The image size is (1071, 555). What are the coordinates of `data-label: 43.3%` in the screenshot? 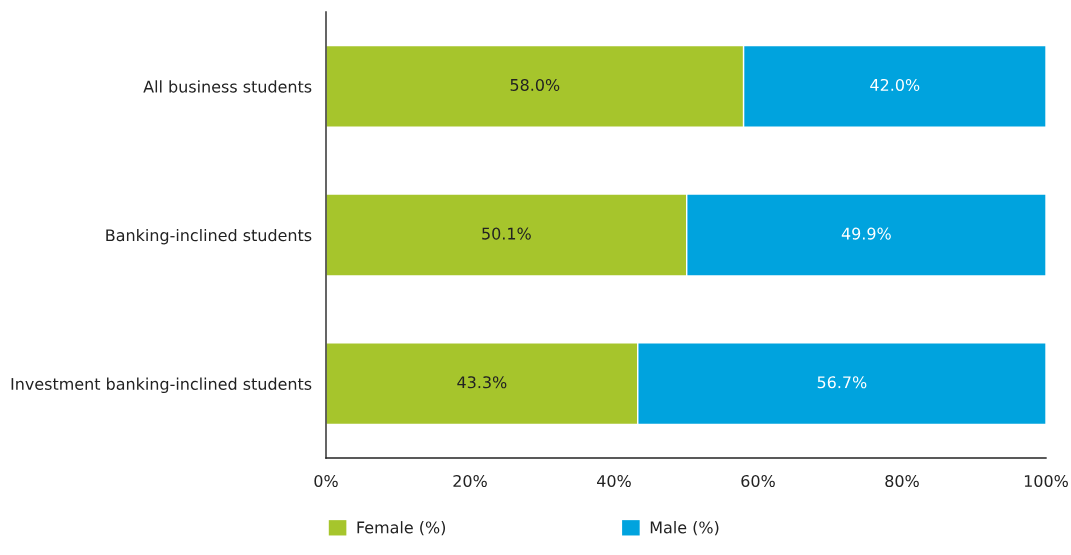 It's located at (482, 382).